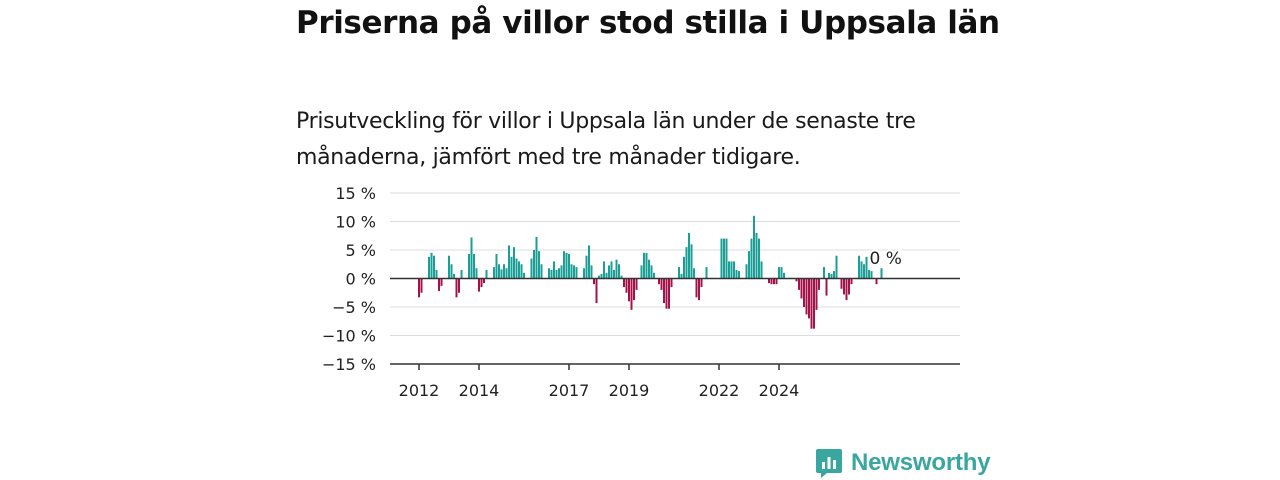 Image resolution: width=1280 pixels, height=480 pixels. I want to click on gridlines, so click(675, 264).